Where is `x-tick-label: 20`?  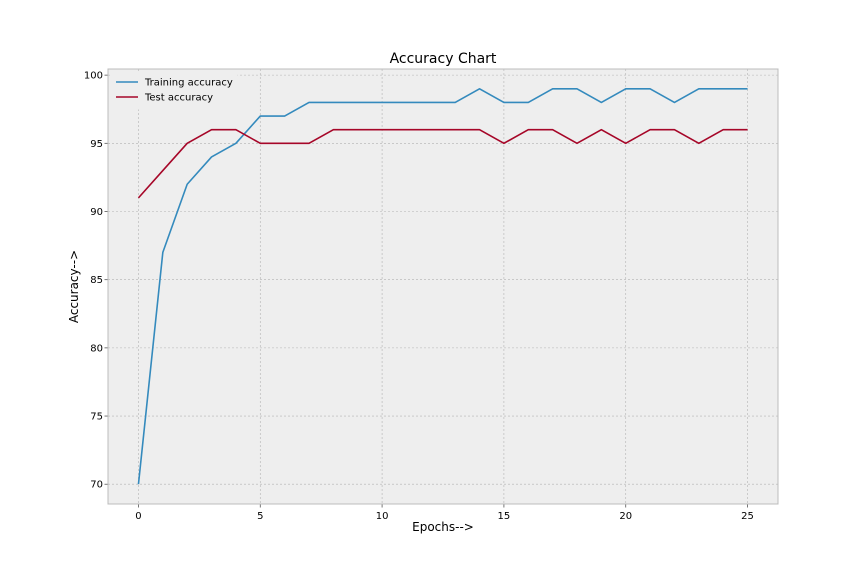 x-tick-label: 20 is located at coordinates (625, 516).